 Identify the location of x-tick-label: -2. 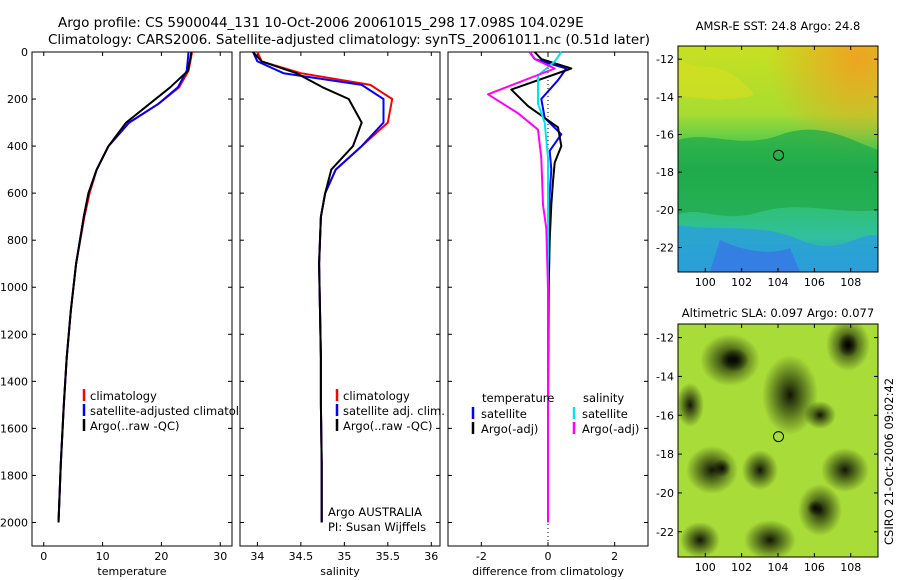
(481, 556).